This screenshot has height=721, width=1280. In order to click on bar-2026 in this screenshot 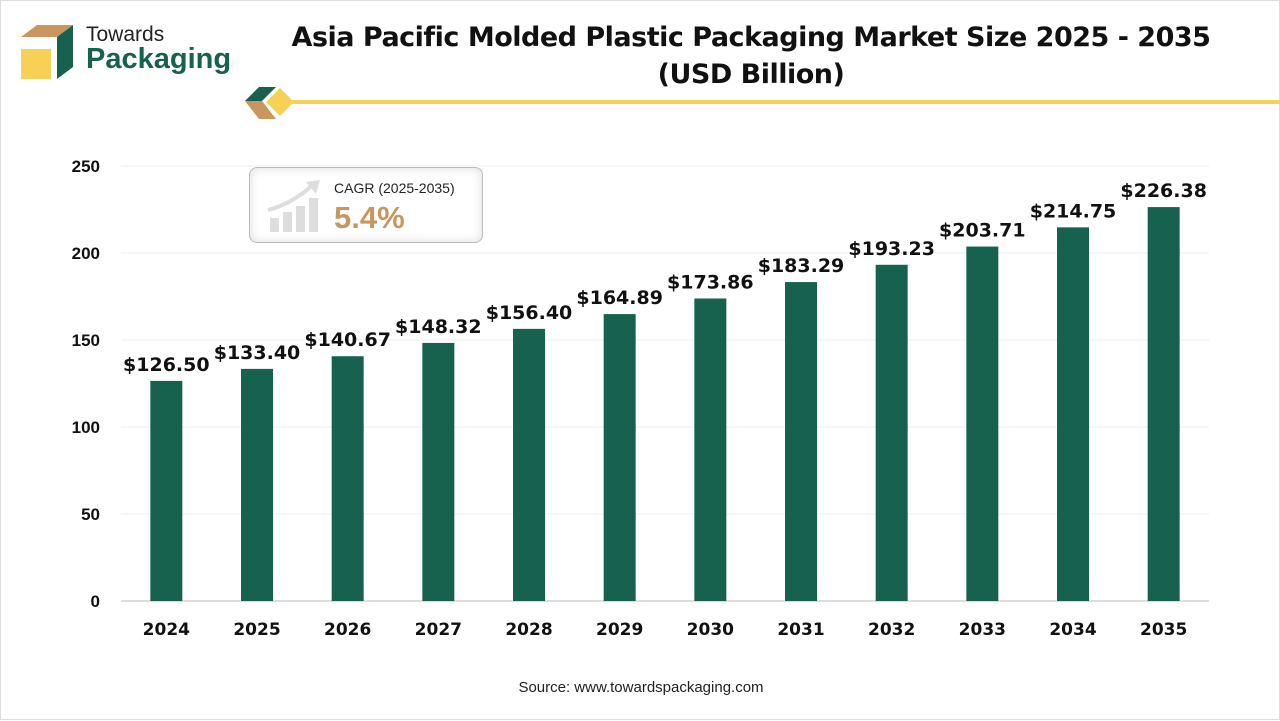, I will do `click(347, 478)`.